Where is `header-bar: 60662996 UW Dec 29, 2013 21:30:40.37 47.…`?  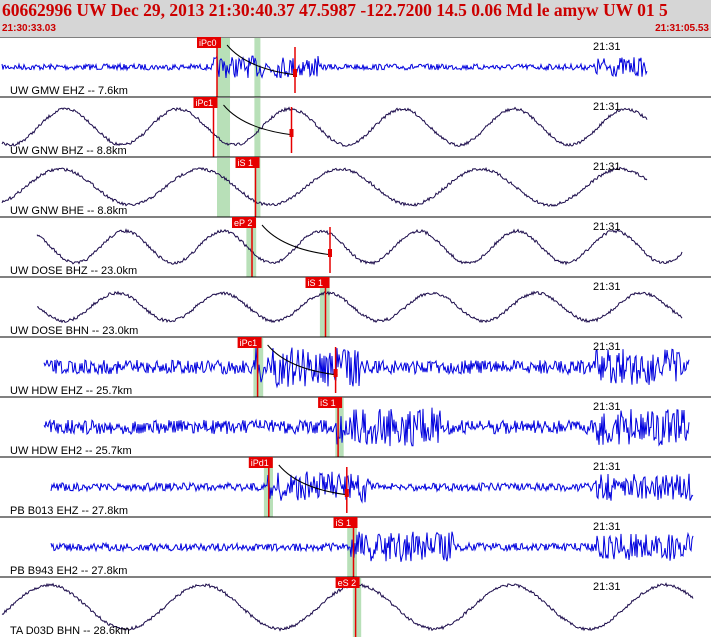
header-bar: 60662996 UW Dec 29, 2013 21:30:40.37 47.… is located at coordinates (355, 18).